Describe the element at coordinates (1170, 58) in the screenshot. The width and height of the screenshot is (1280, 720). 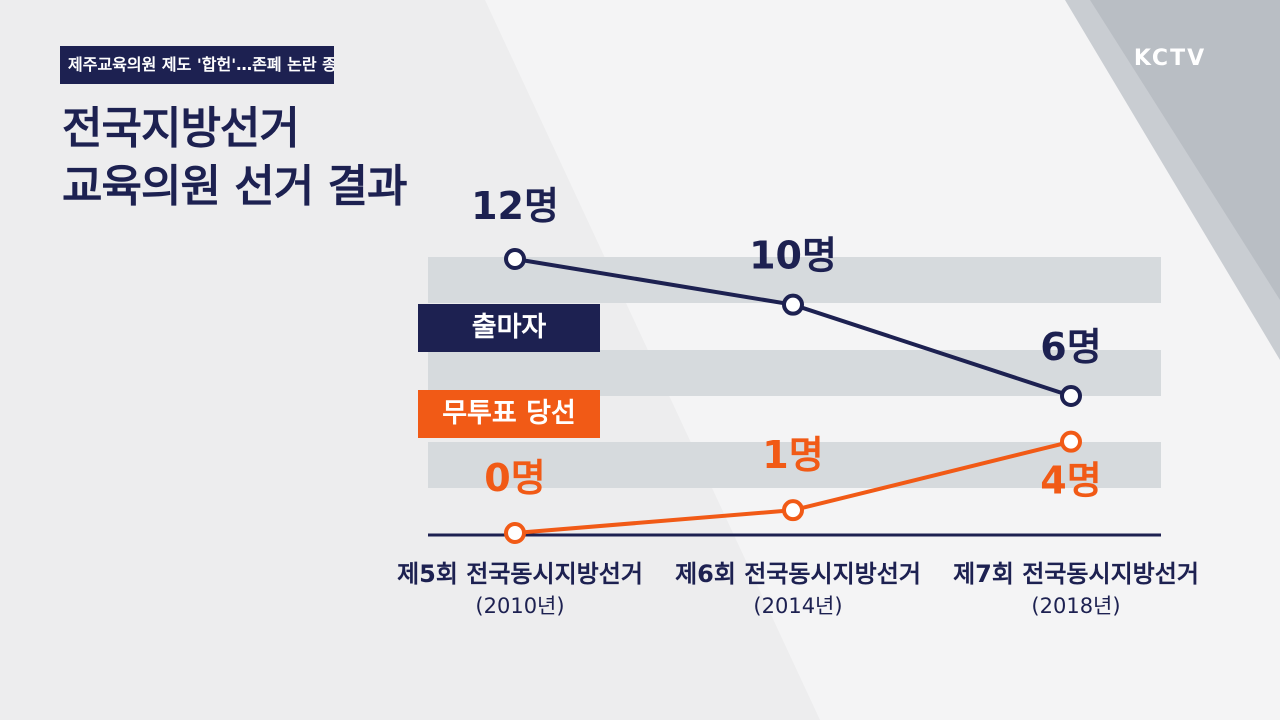
I see `kctv-logo: KCTV` at that location.